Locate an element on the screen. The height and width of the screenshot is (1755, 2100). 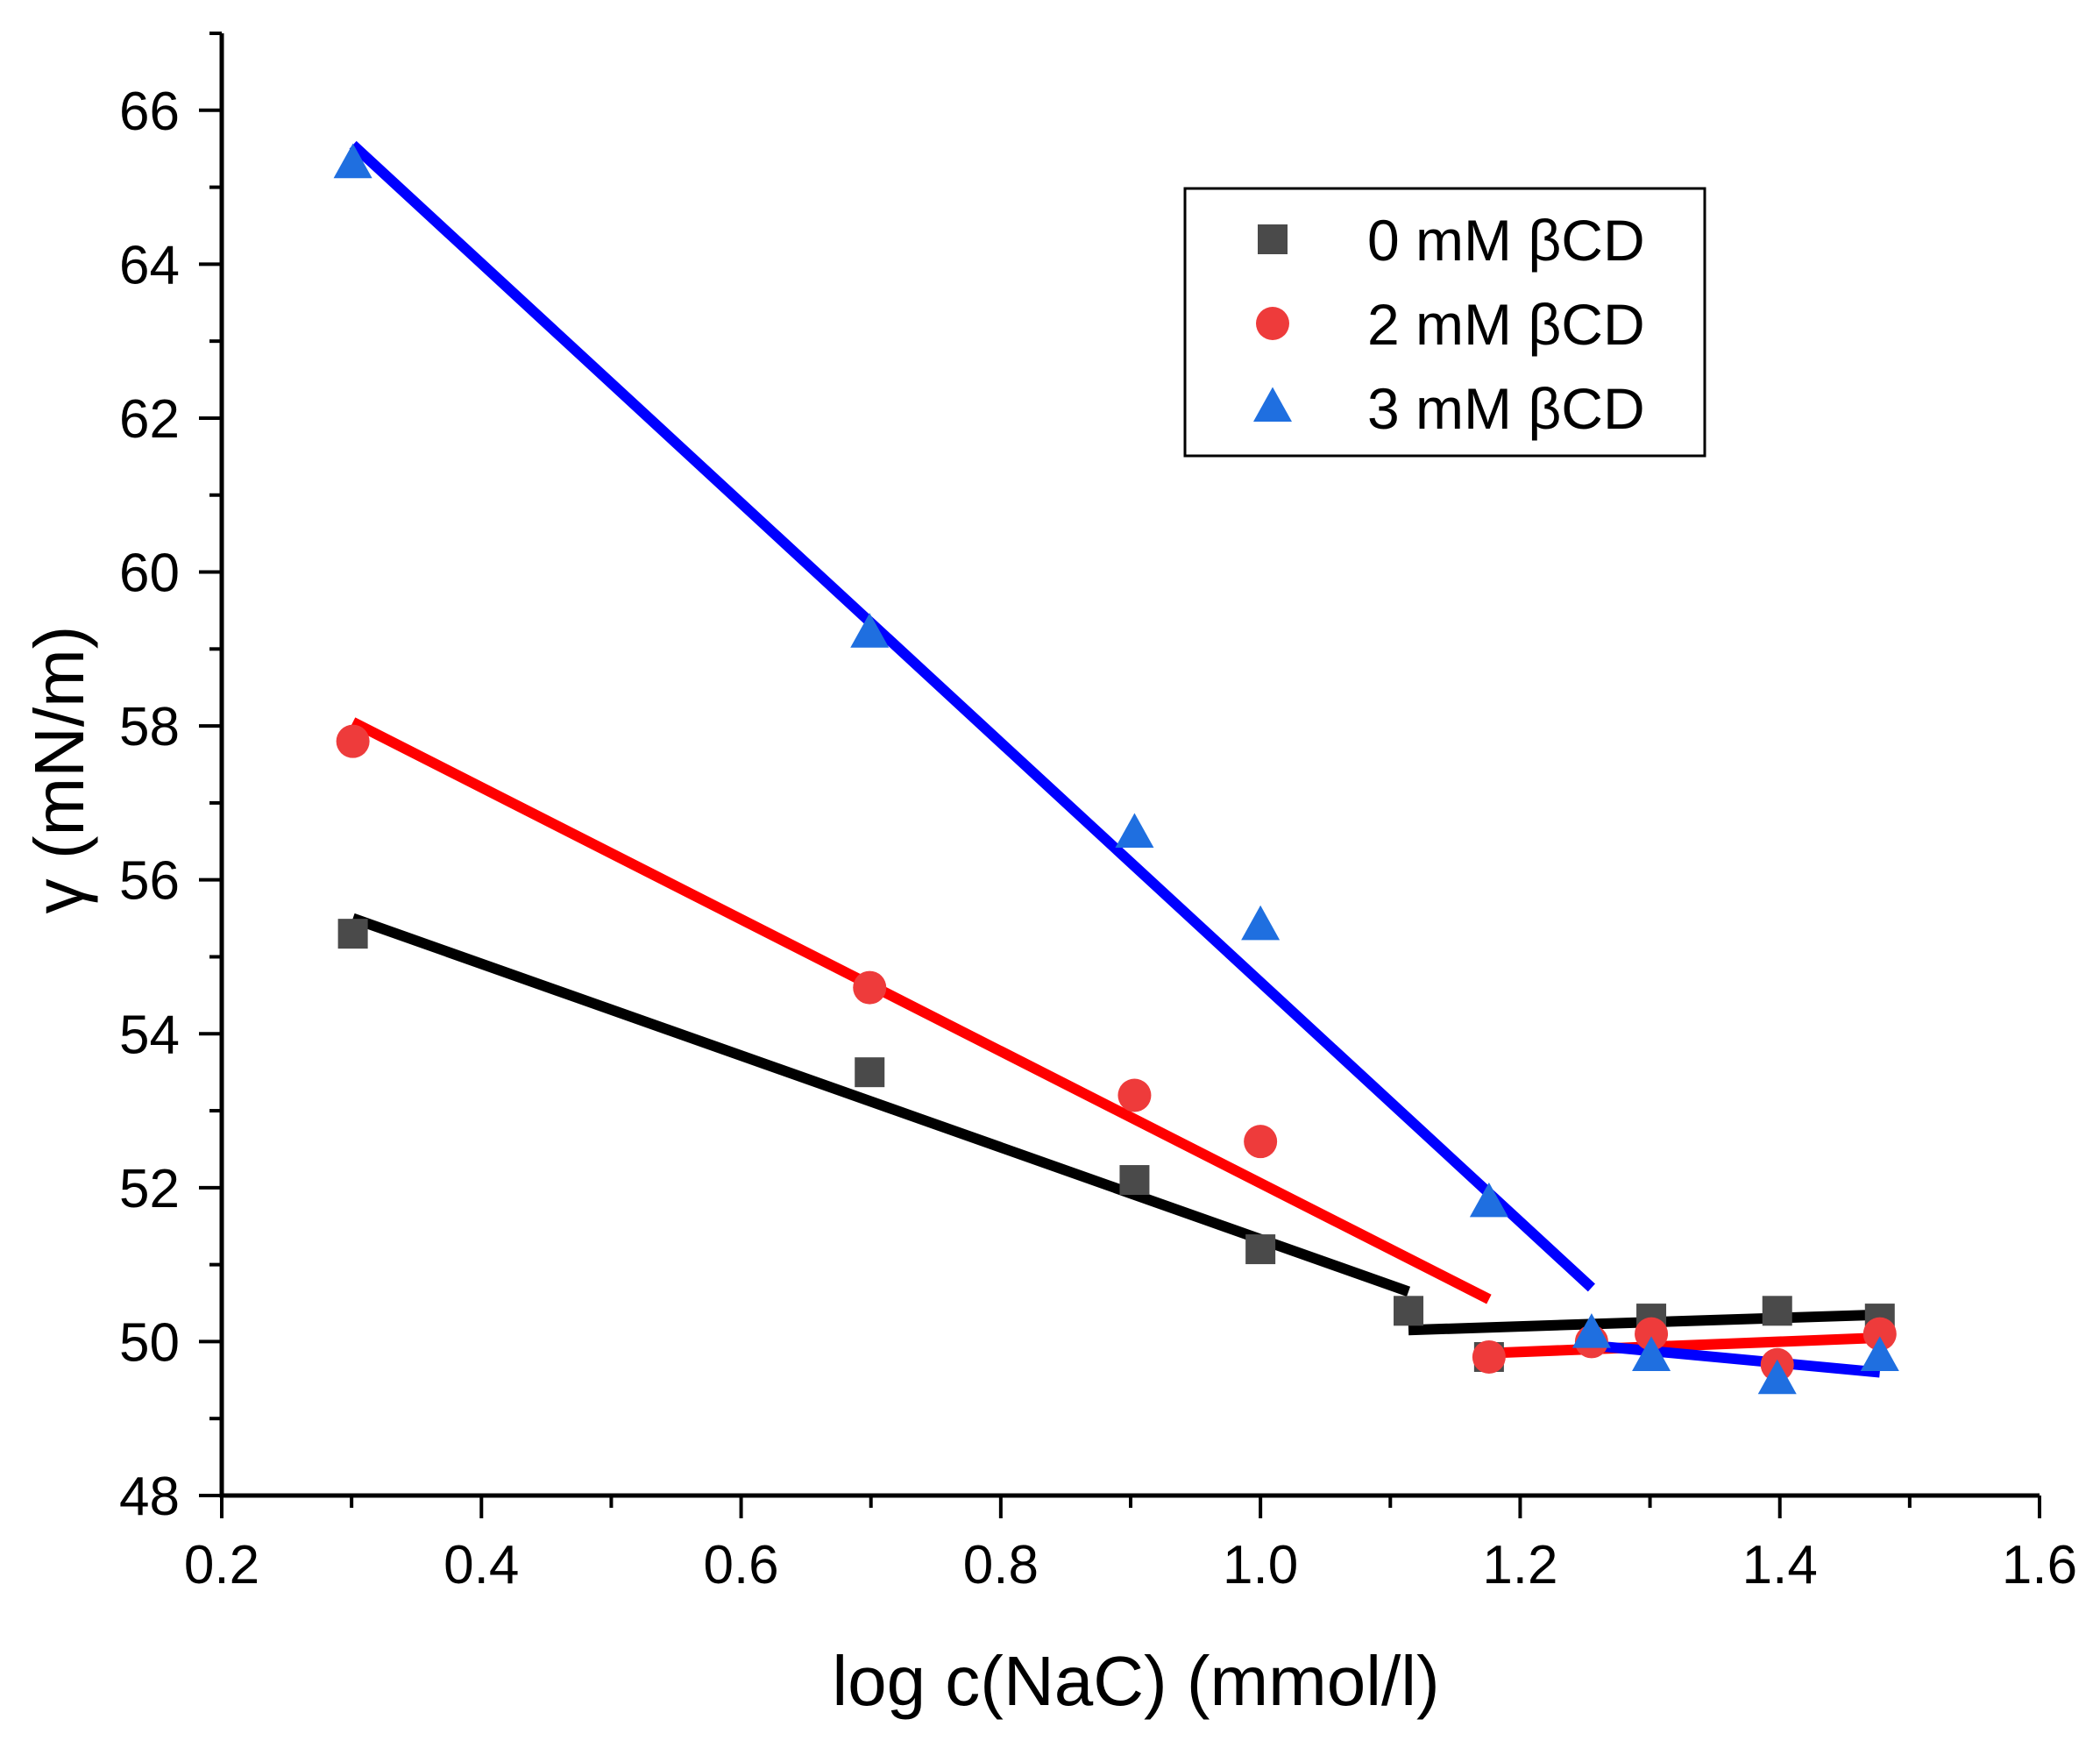
y-tick-label: 66 is located at coordinates (149, 112).